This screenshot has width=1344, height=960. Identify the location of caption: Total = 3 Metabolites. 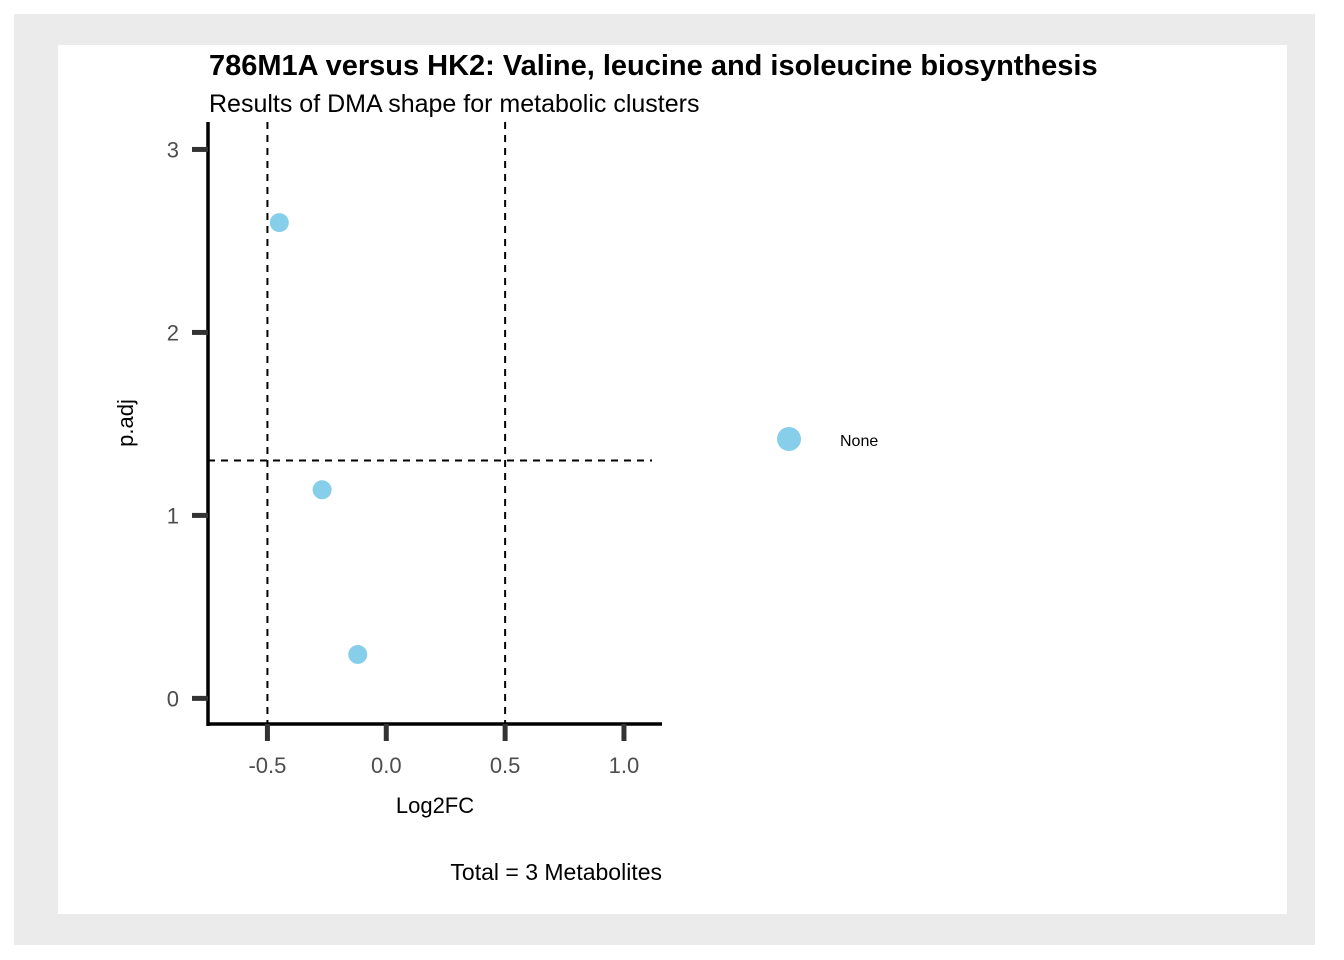
(556, 872).